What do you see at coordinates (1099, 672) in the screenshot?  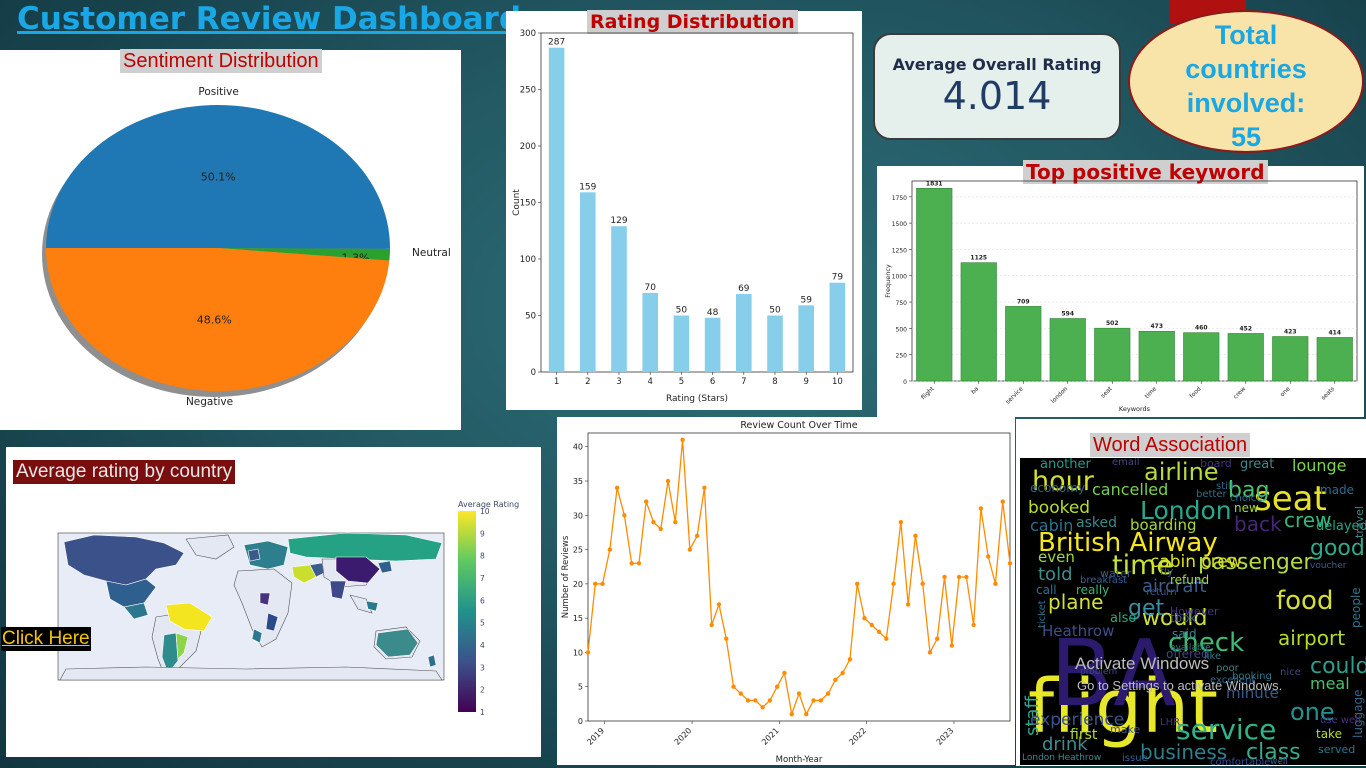 I see `wordcloud-word: problem` at bounding box center [1099, 672].